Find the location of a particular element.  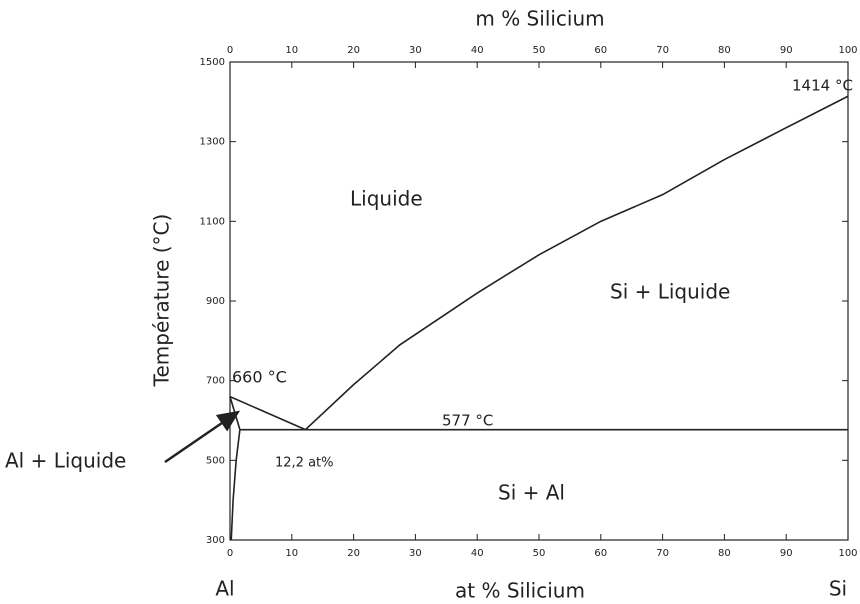

x2-axis-label: m % Silicium is located at coordinates (539, 19).